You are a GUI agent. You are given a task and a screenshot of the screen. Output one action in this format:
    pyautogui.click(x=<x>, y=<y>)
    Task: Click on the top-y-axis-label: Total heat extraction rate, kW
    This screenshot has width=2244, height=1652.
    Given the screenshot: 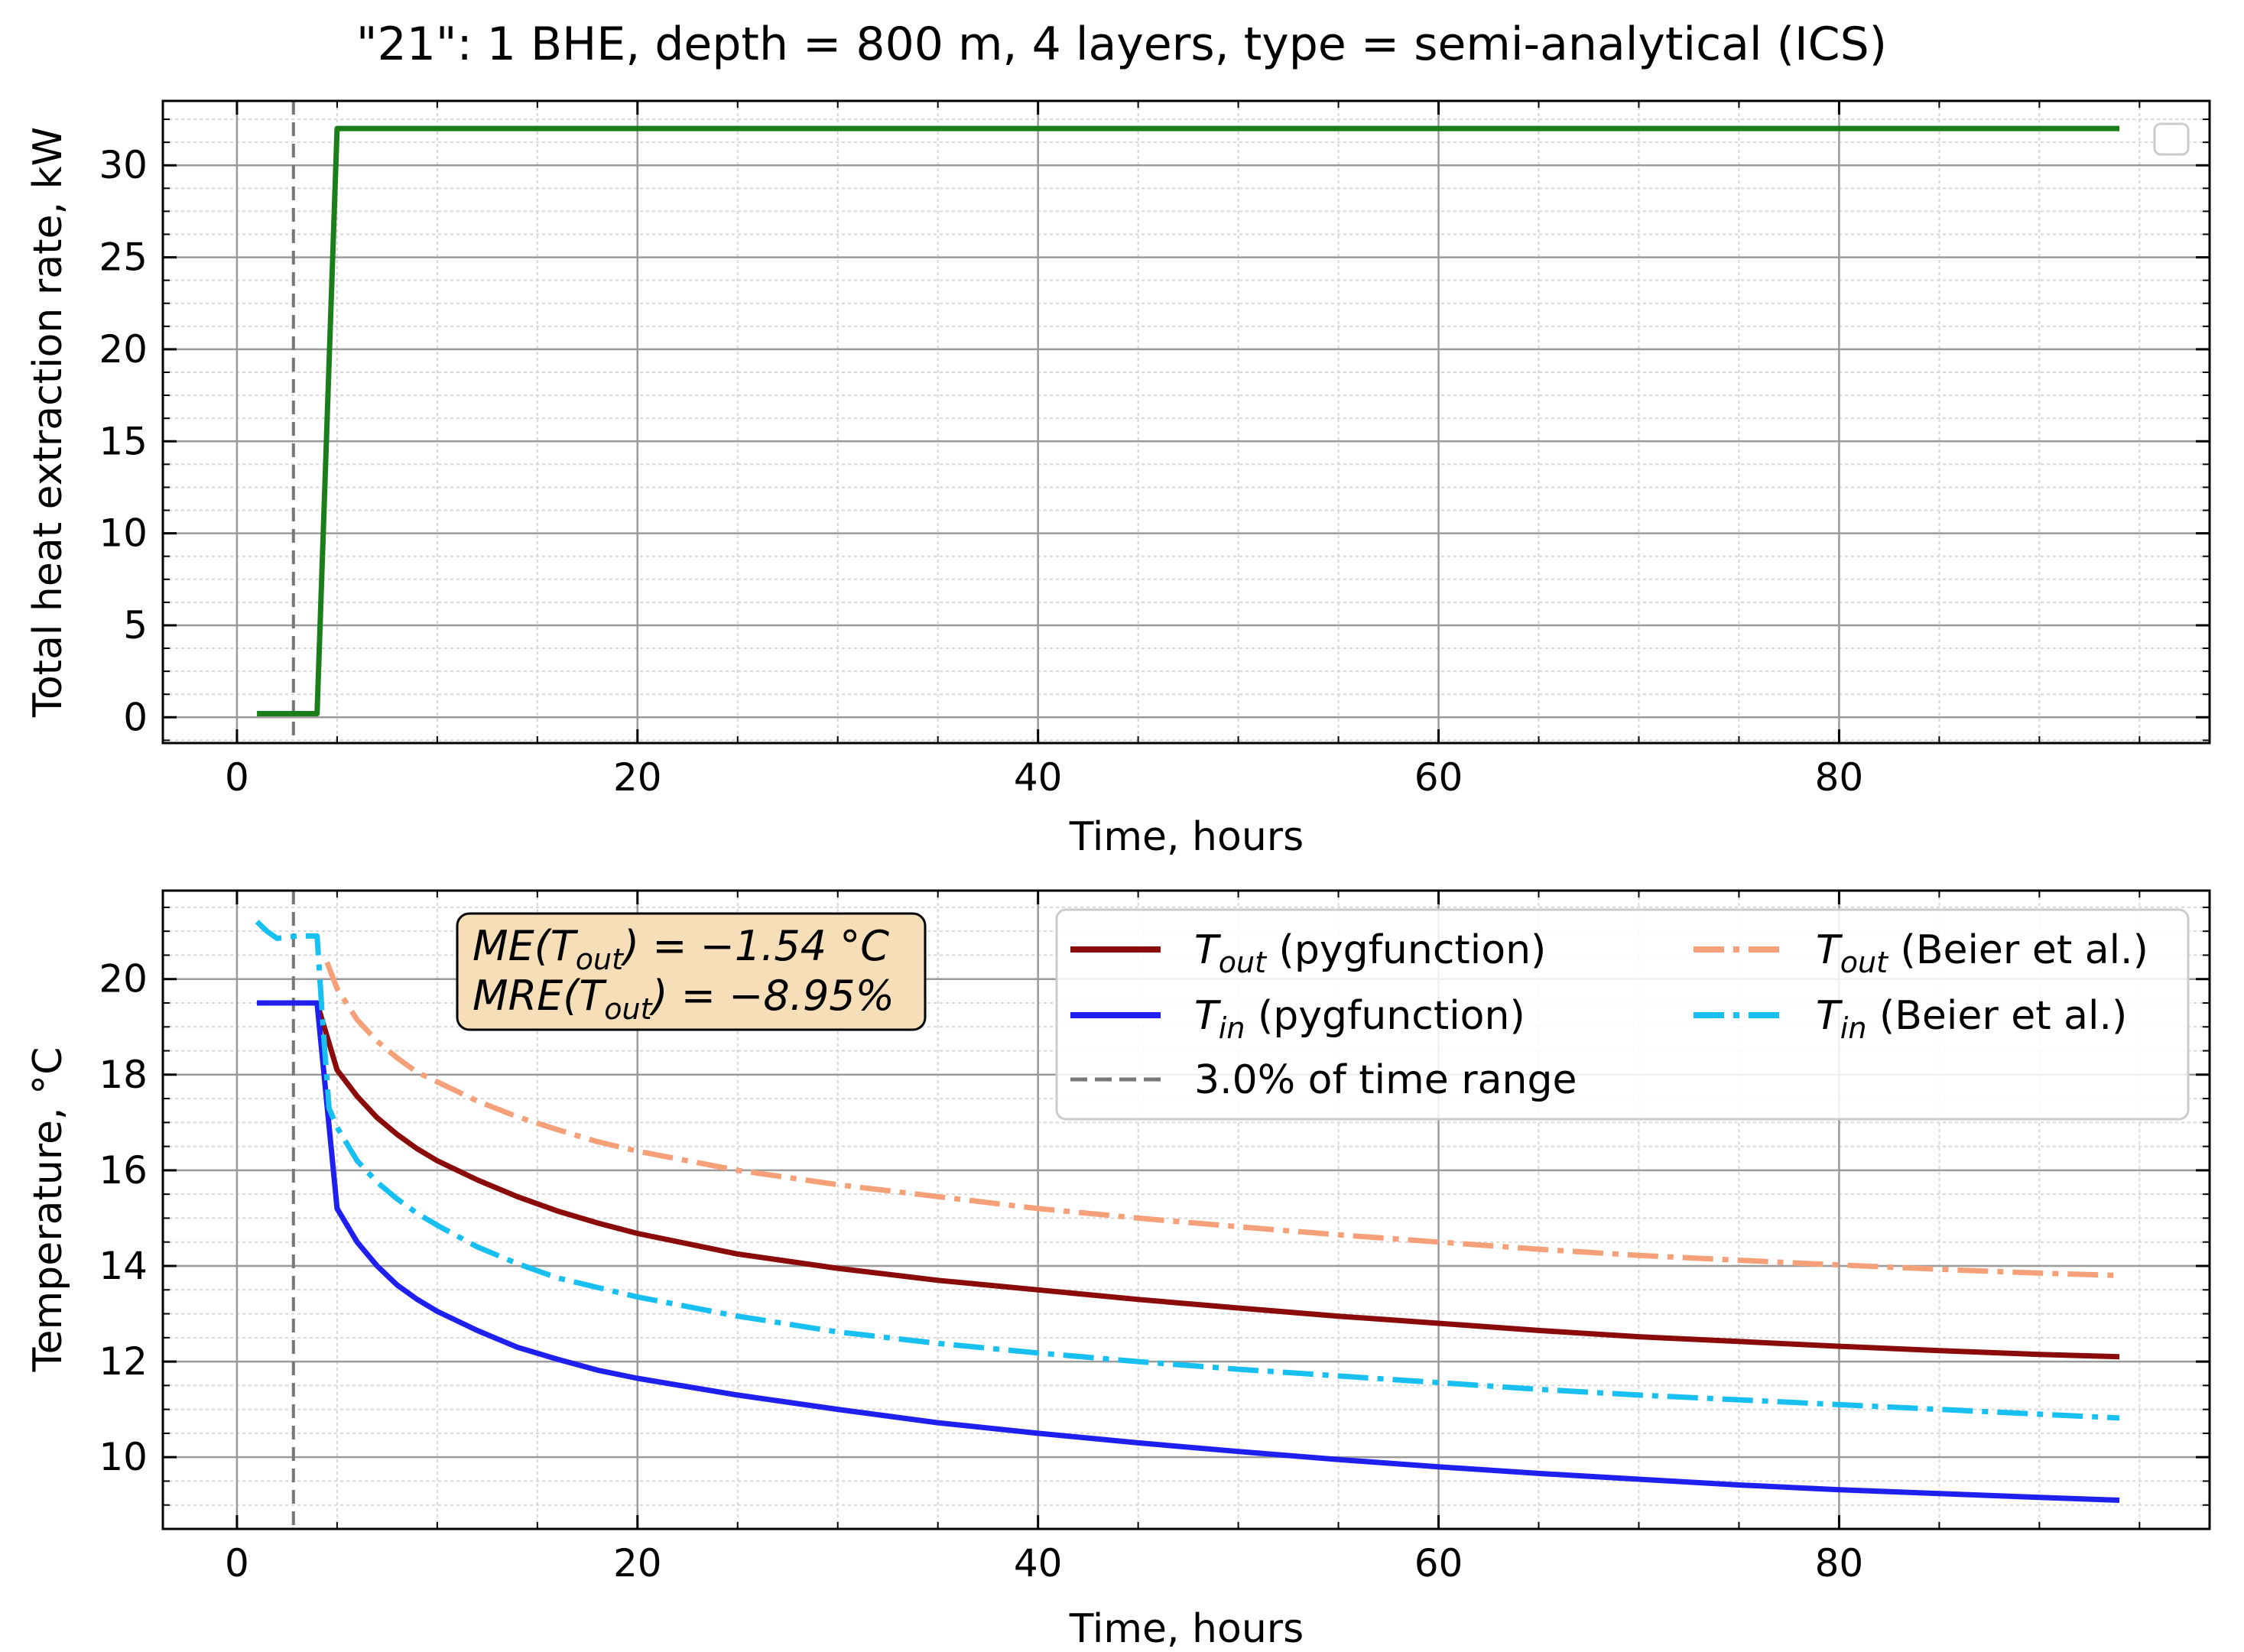 What is the action you would take?
    pyautogui.click(x=48, y=422)
    